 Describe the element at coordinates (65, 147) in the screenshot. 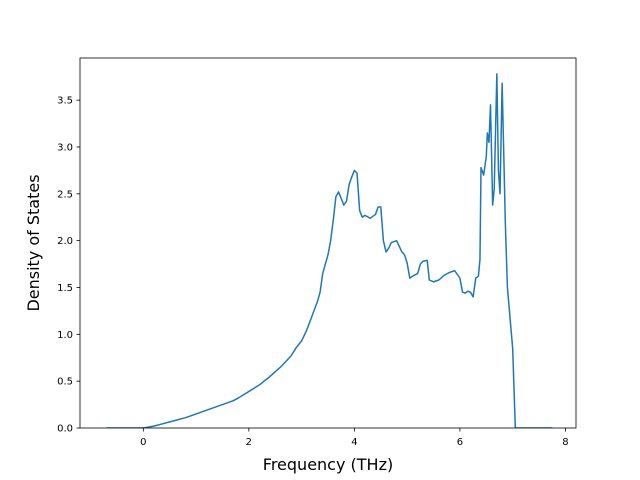

I see `y-tick-label-6: 3.0` at that location.